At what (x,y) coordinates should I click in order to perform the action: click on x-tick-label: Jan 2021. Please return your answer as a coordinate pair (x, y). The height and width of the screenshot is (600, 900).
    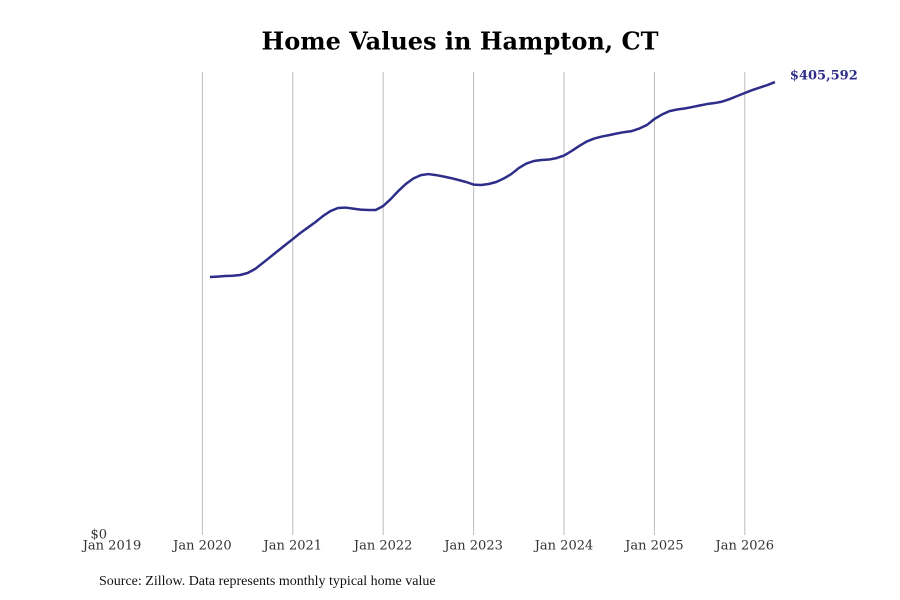
    Looking at the image, I should click on (292, 546).